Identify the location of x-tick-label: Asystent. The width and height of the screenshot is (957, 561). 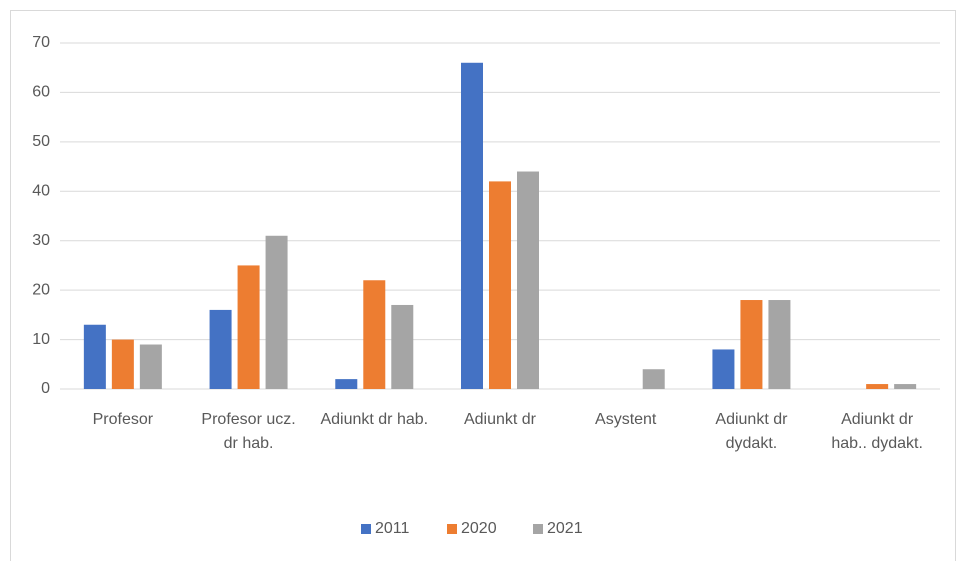
(626, 419).